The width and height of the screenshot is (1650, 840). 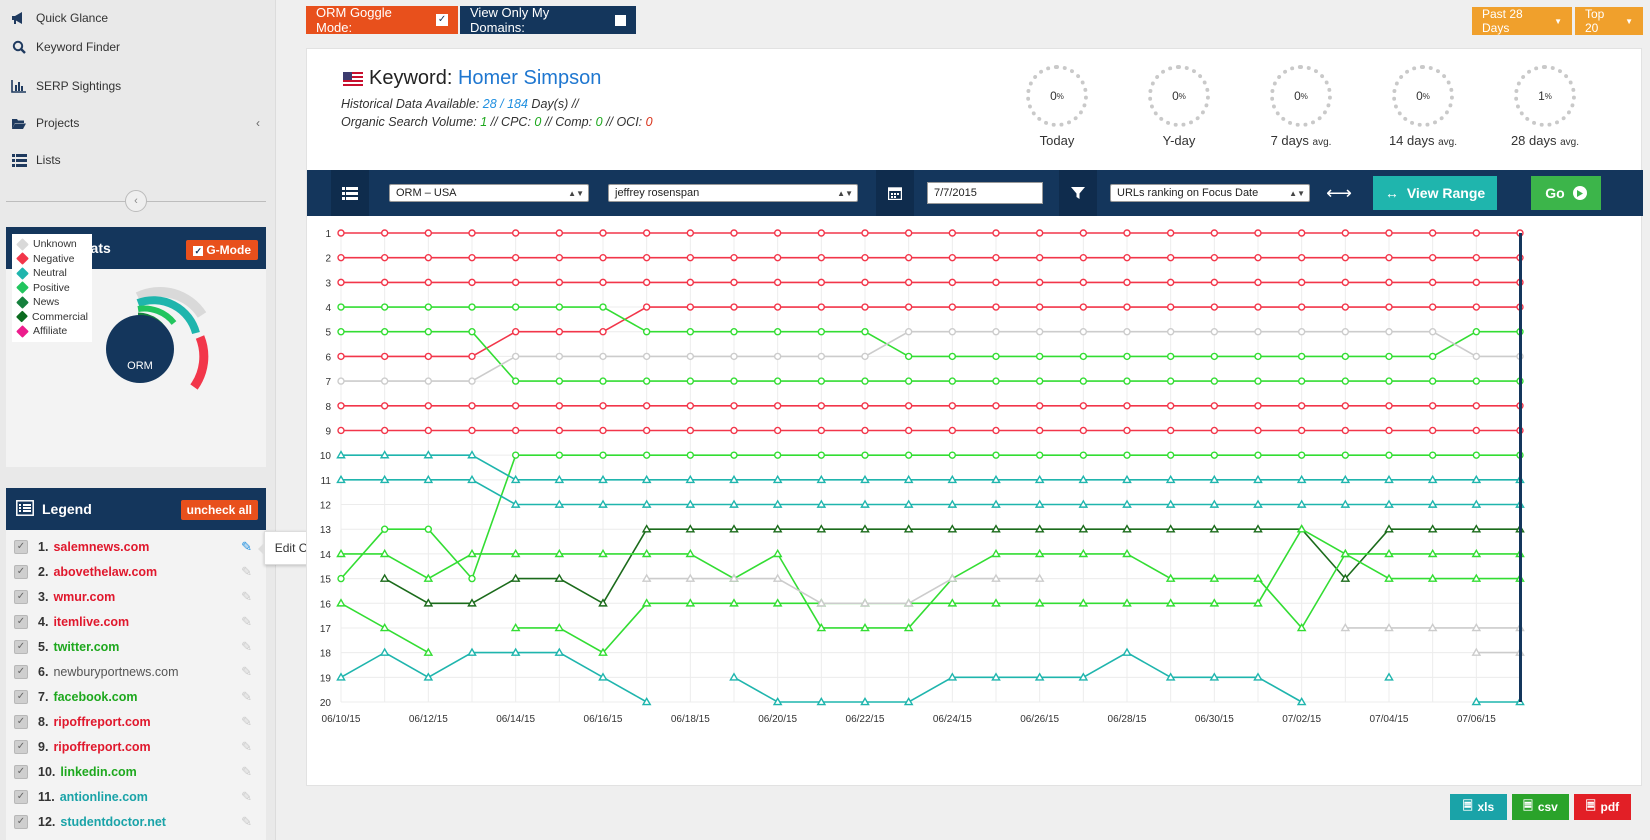 What do you see at coordinates (1435, 193) in the screenshot?
I see `view-range-button: ↔ View Range` at bounding box center [1435, 193].